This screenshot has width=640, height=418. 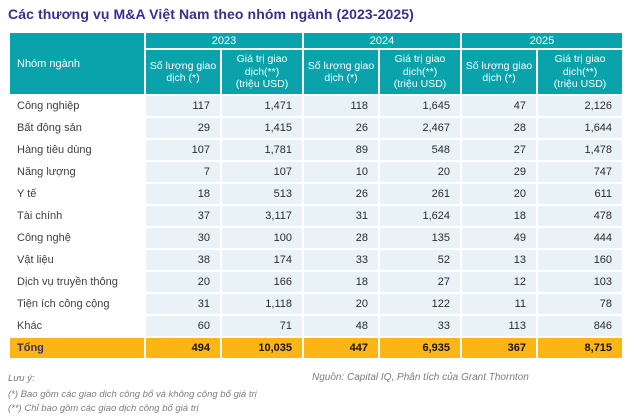 I want to click on cell-value: 1,645, so click(x=420, y=106).